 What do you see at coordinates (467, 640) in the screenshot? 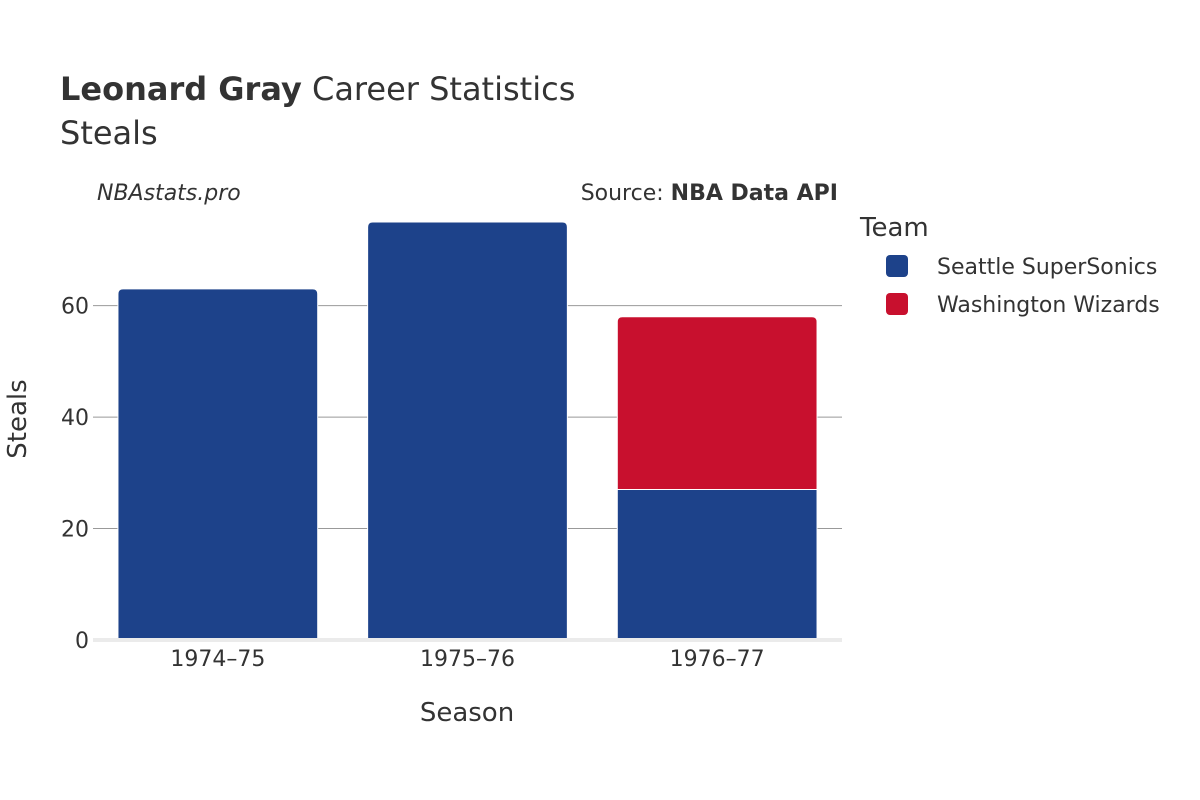
I see `x-axis-baseline` at bounding box center [467, 640].